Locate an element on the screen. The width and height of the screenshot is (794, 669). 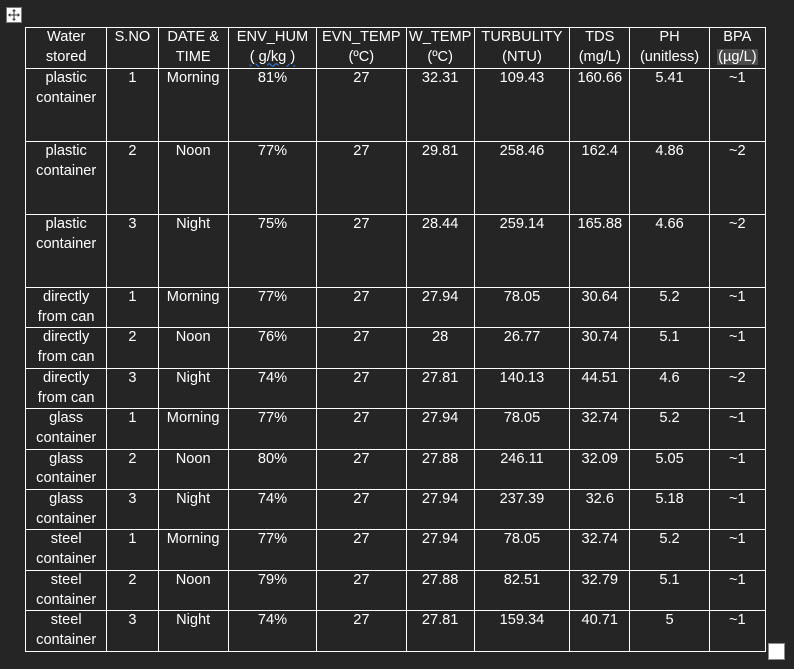
cell-turbidity: 82.51 is located at coordinates (522, 590).